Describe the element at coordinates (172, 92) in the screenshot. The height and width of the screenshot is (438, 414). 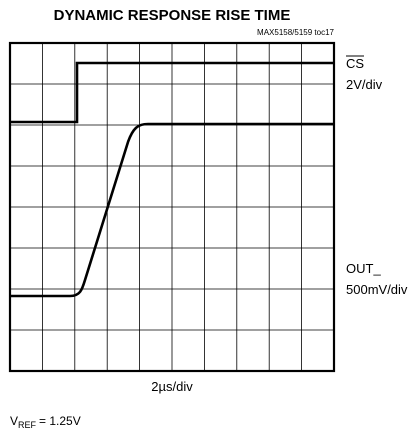
I see `cs-trace` at that location.